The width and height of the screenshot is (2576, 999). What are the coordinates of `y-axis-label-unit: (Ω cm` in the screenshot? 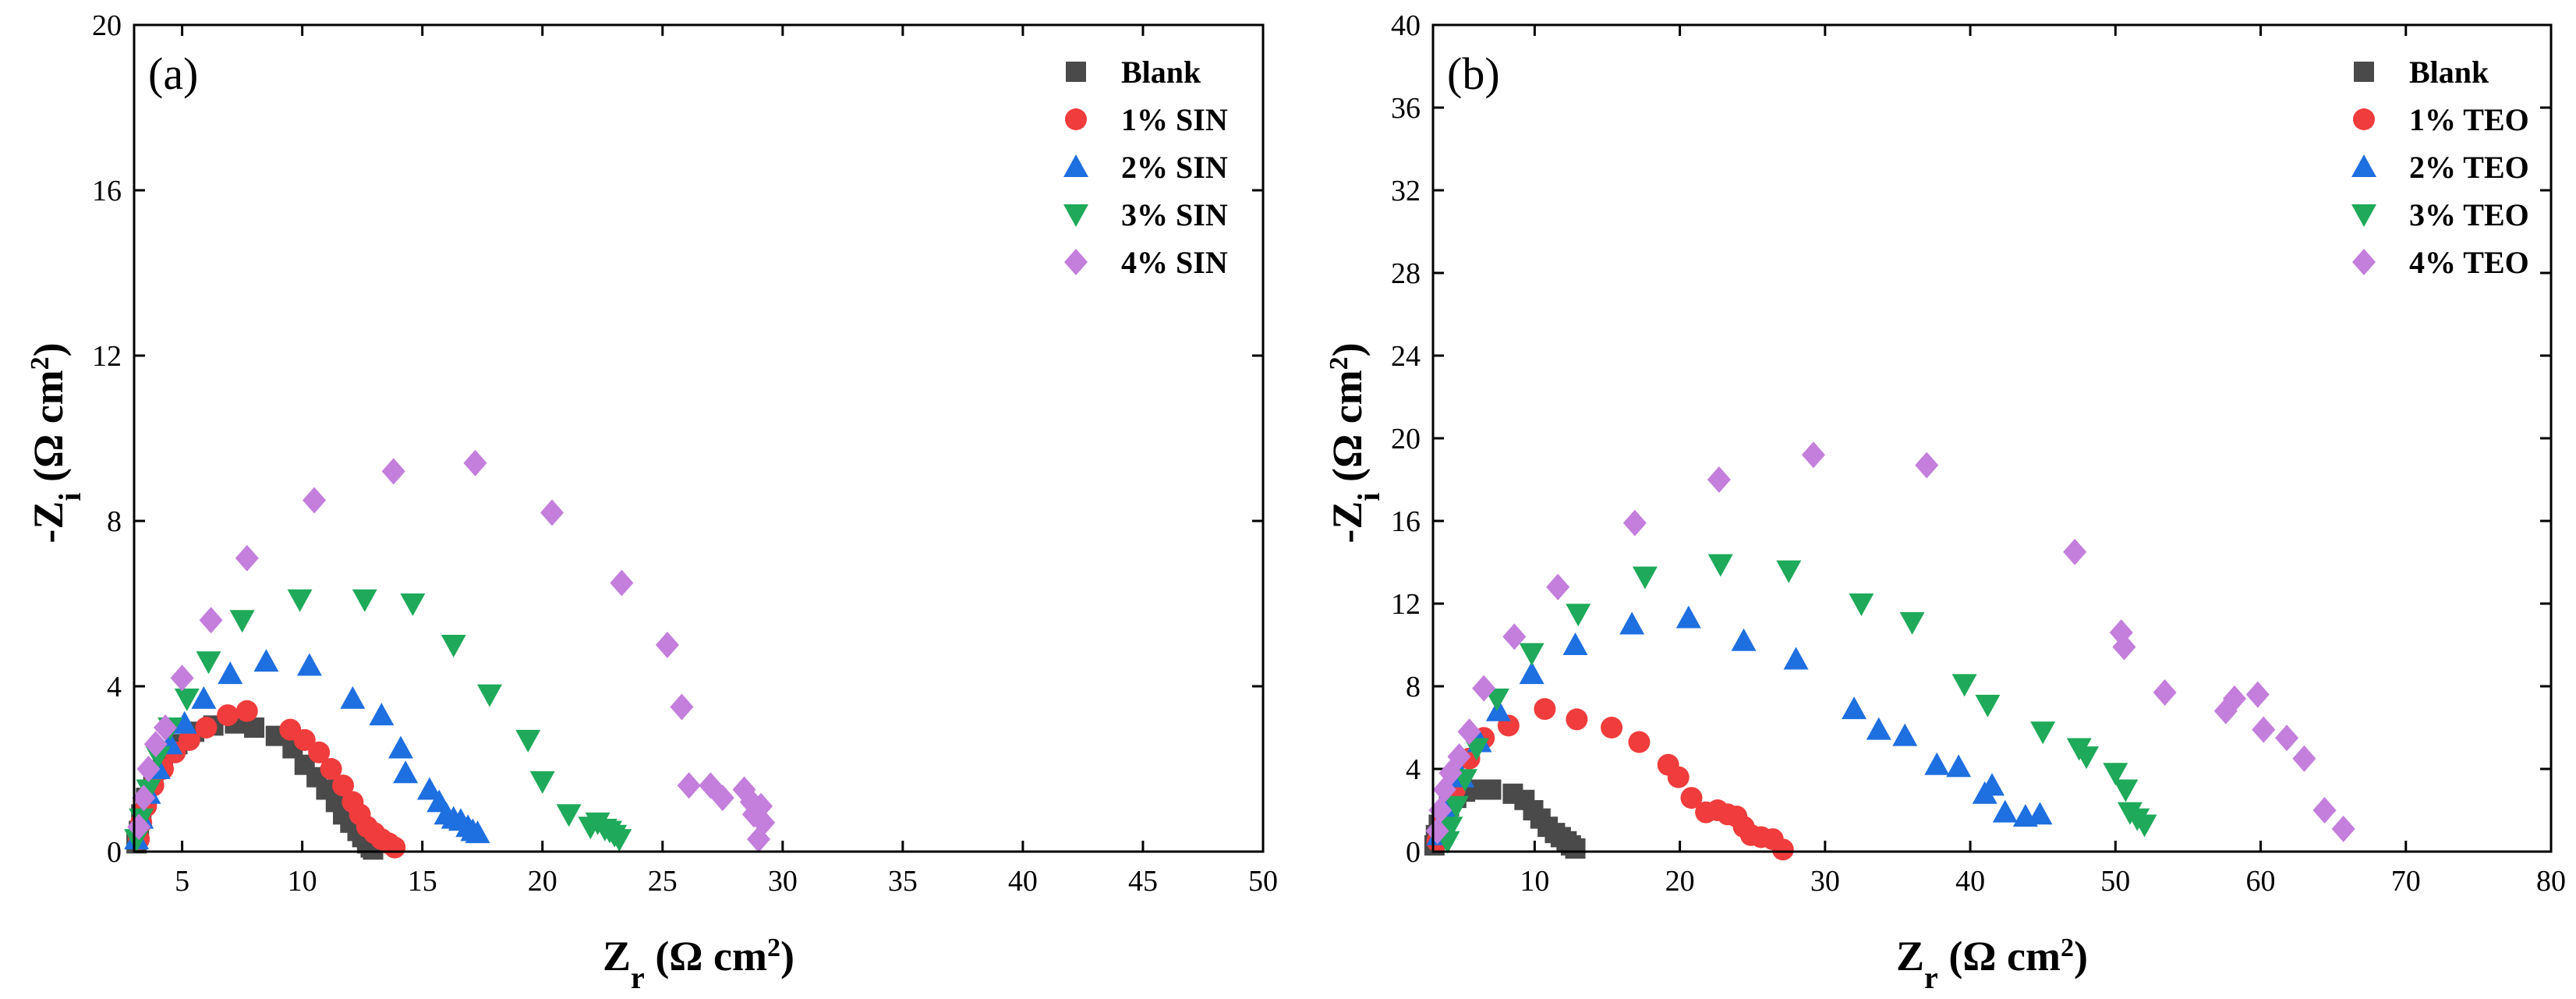 It's located at (48, 431).